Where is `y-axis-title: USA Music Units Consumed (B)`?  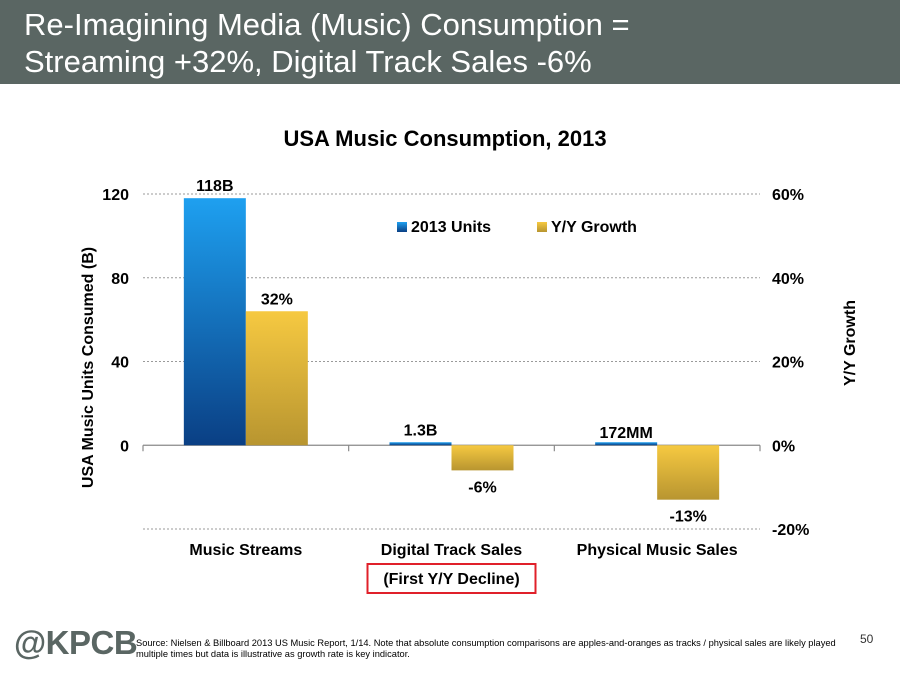
y-axis-title: USA Music Units Consumed (B) is located at coordinates (88, 367).